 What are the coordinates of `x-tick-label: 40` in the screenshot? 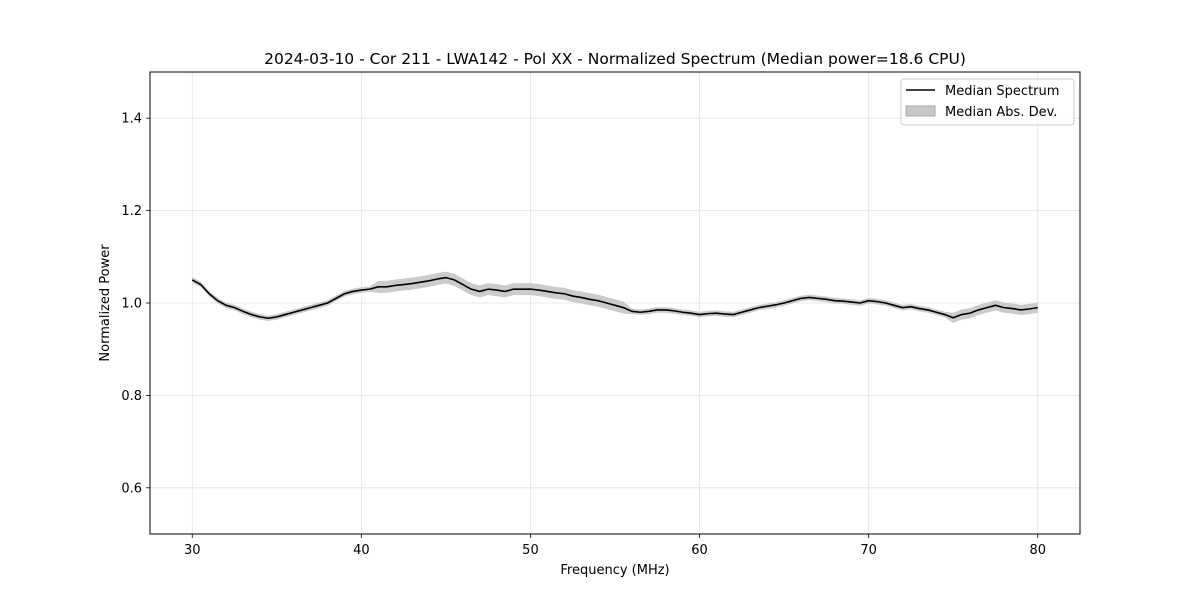 It's located at (361, 550).